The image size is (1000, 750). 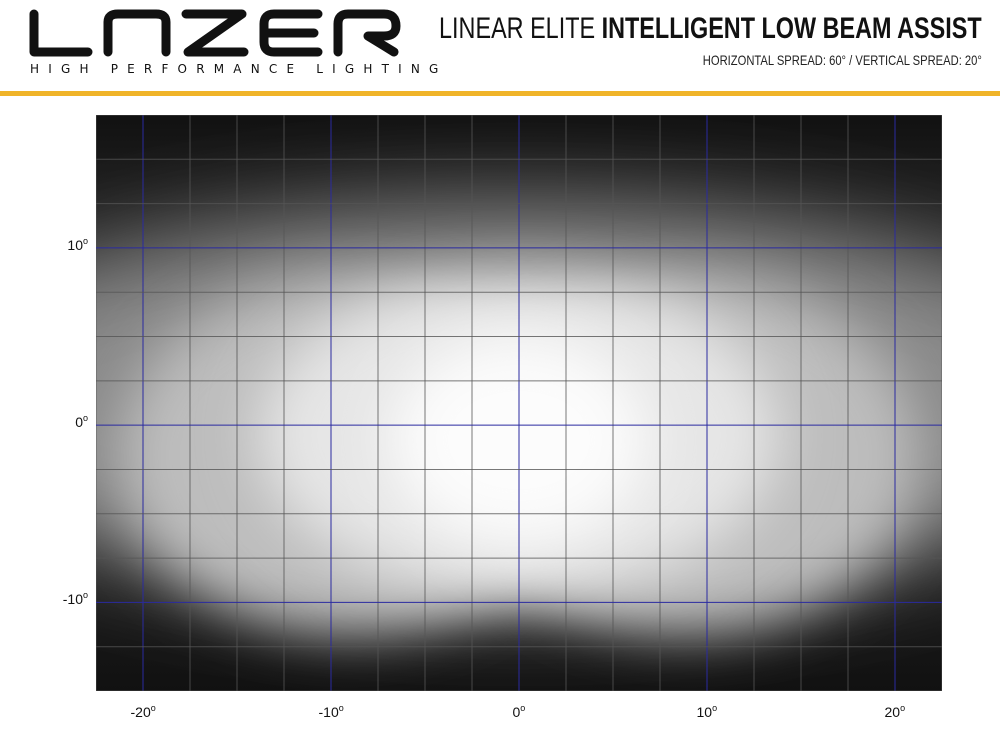 I want to click on x-tick-label: 0o, so click(x=519, y=711).